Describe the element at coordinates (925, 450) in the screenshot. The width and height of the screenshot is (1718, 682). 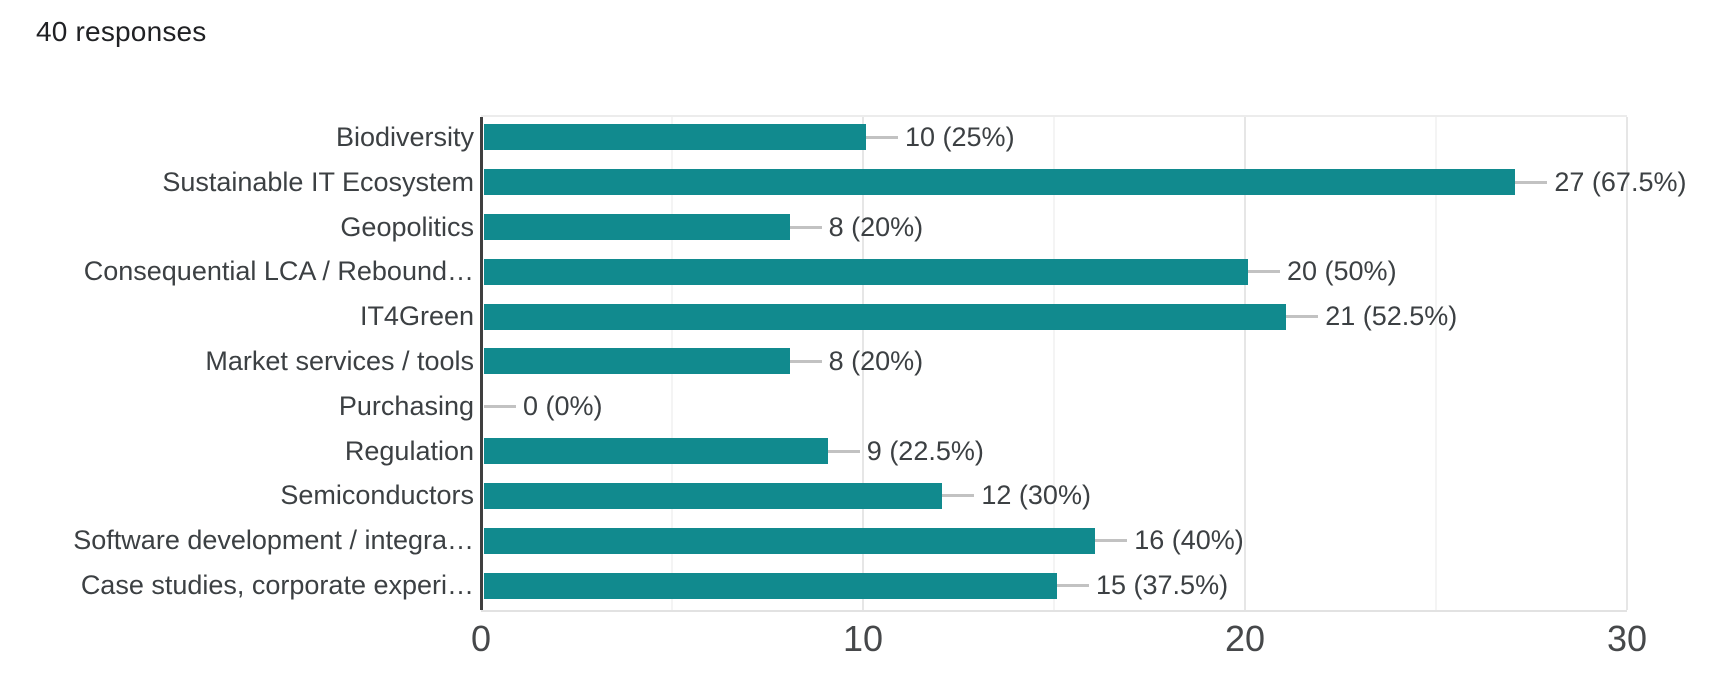
I see `value-label: 9 (22.5%)` at that location.